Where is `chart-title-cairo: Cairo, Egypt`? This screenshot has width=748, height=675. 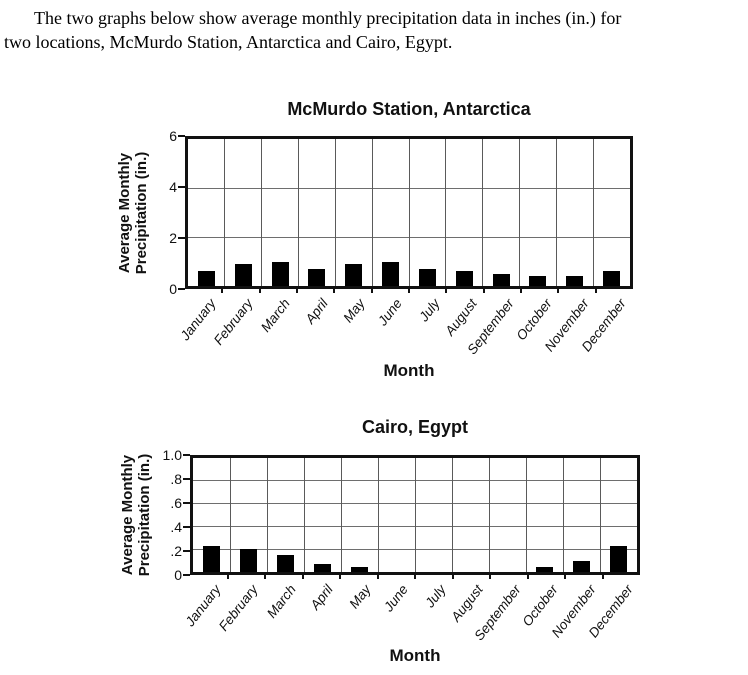 chart-title-cairo: Cairo, Egypt is located at coordinates (414, 427).